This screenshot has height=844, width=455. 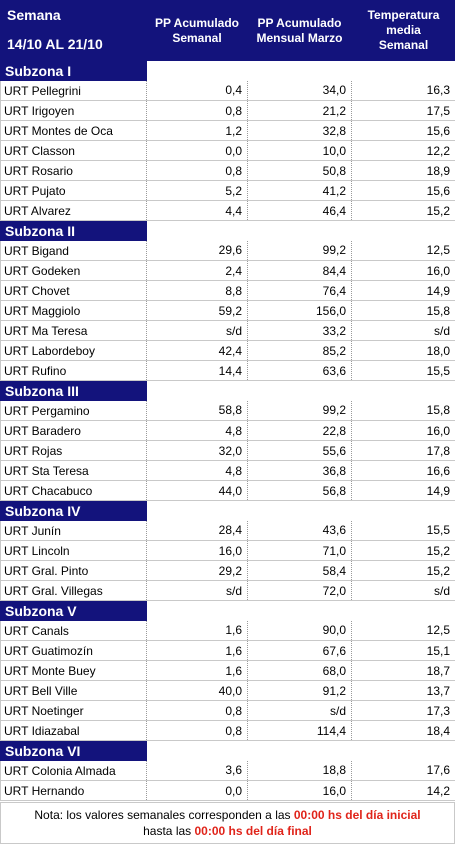 I want to click on zone-row: Subzona IV, so click(x=227, y=510).